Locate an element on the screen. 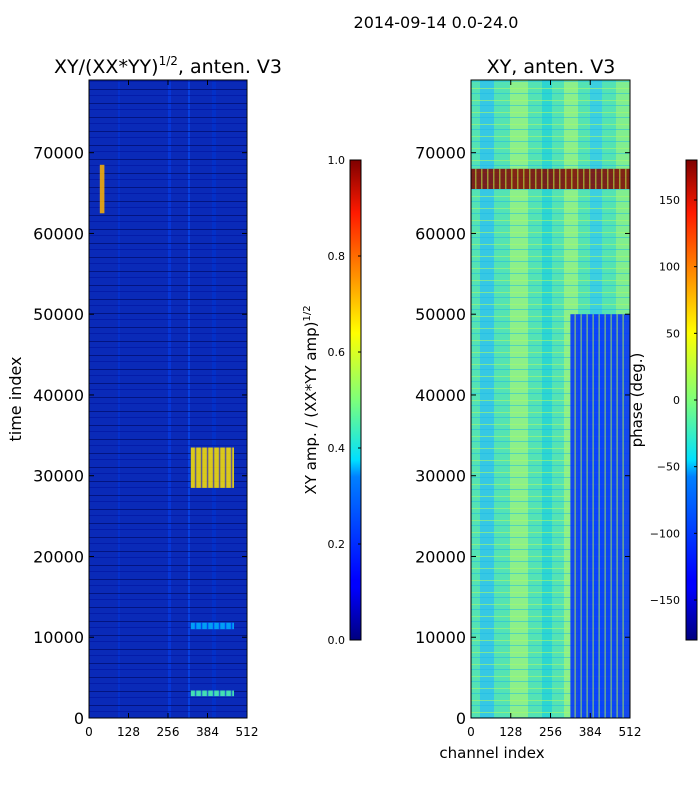 The width and height of the screenshot is (700, 800). colorbar-tick-label: 0 is located at coordinates (676, 400).